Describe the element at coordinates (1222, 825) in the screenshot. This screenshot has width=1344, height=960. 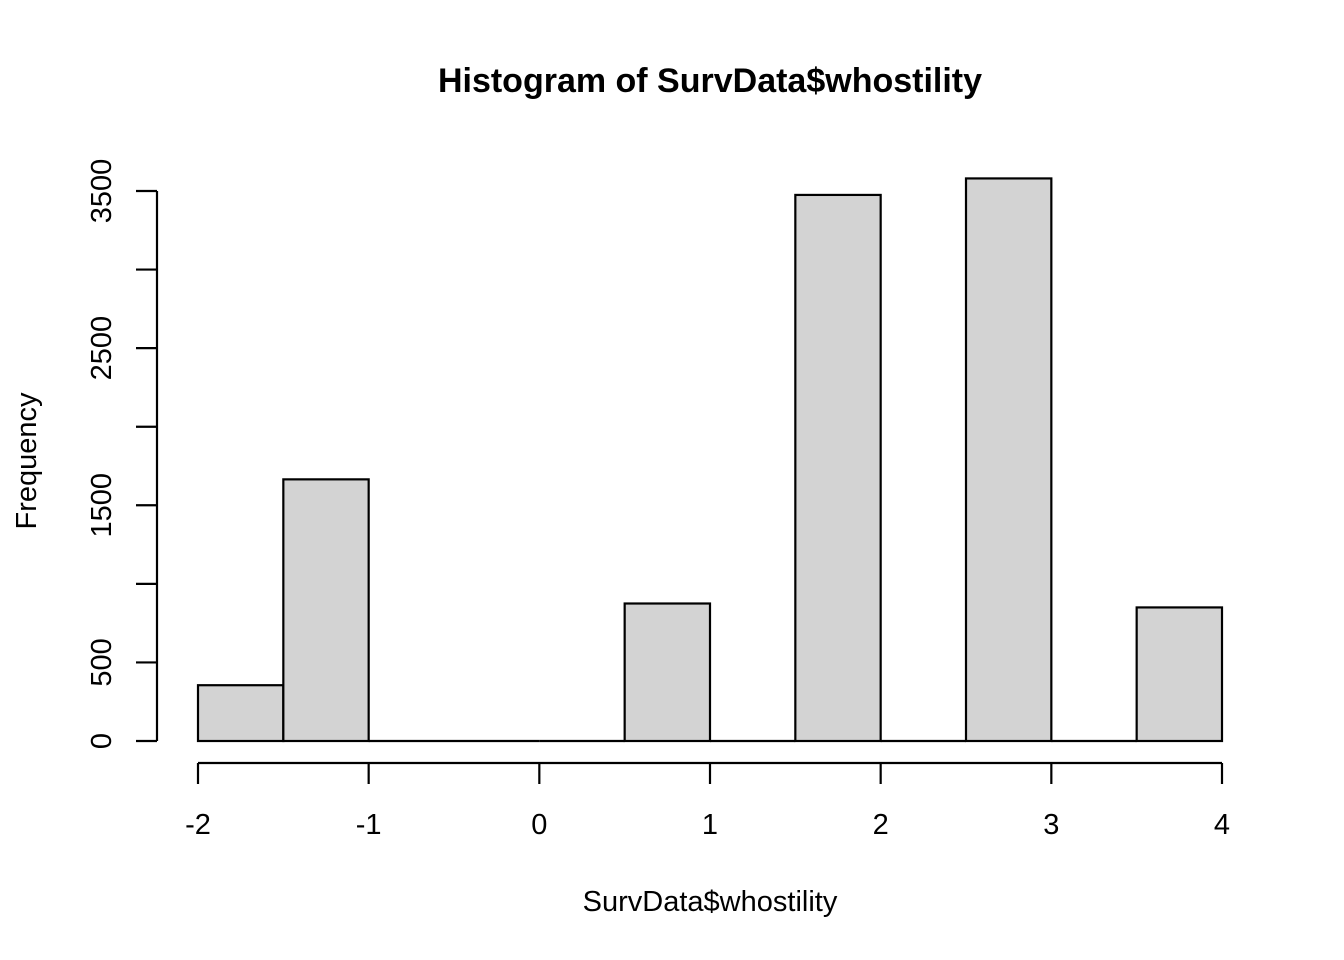
I see `x-tick-label: 4` at that location.